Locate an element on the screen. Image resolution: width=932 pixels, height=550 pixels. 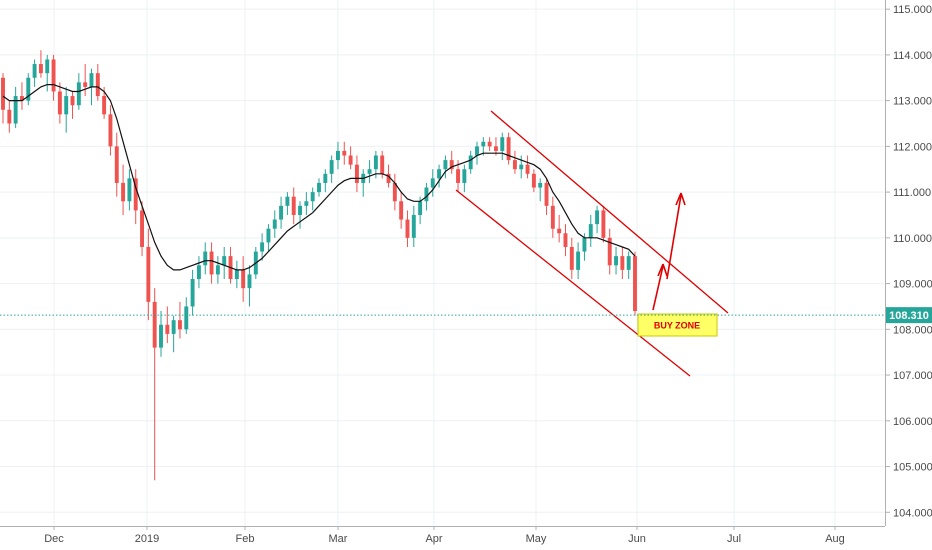
x-tick-label: Aug is located at coordinates (835, 539).